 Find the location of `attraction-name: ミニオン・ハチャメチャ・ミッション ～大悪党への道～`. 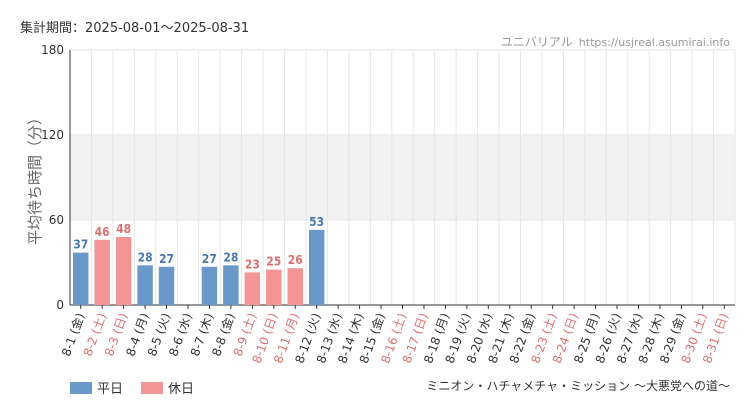

attraction-name: ミニオン・ハチャメチャ・ミッション ～大悪党への道～ is located at coordinates (578, 386).